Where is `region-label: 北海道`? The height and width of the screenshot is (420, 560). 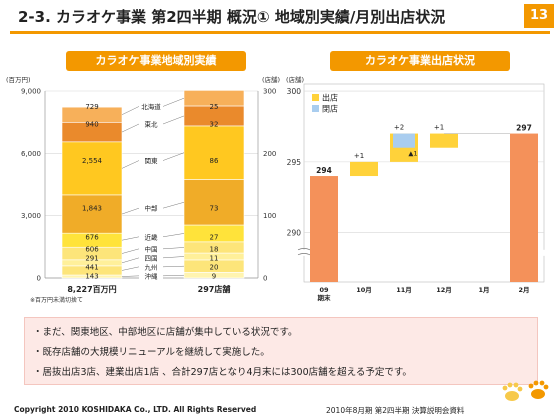
region-label: 北海道 is located at coordinates (151, 106).